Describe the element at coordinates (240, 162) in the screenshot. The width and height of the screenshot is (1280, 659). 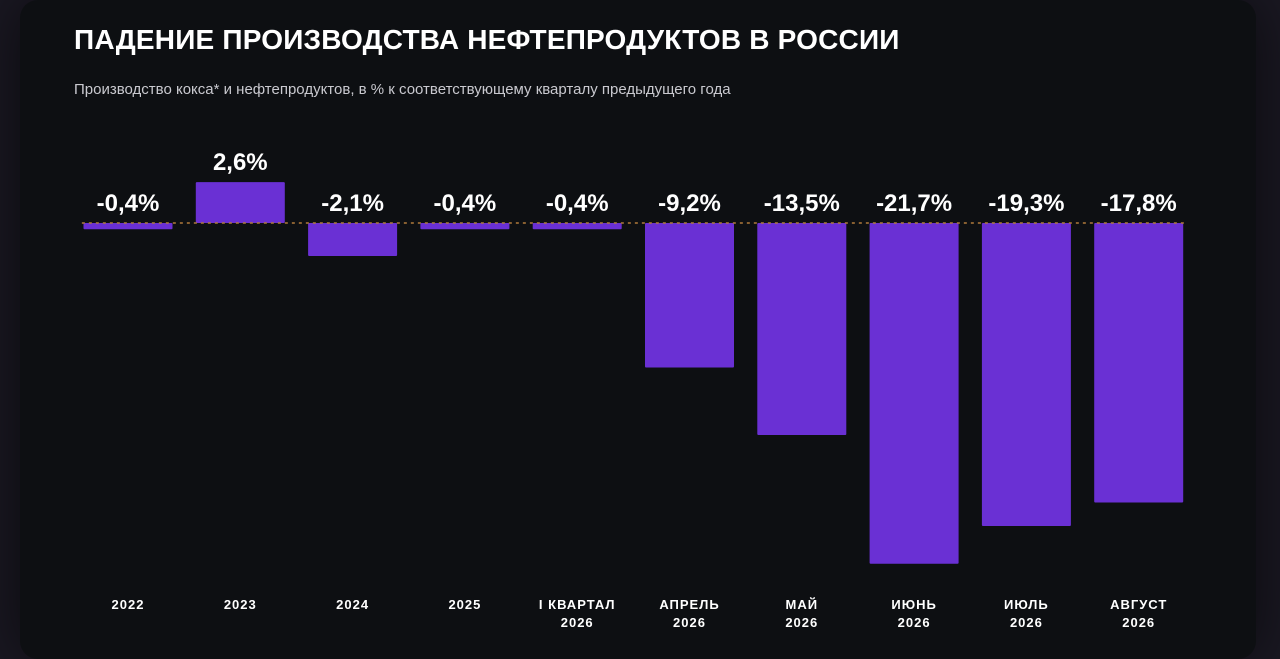
I see `data-label: 2,6%` at that location.